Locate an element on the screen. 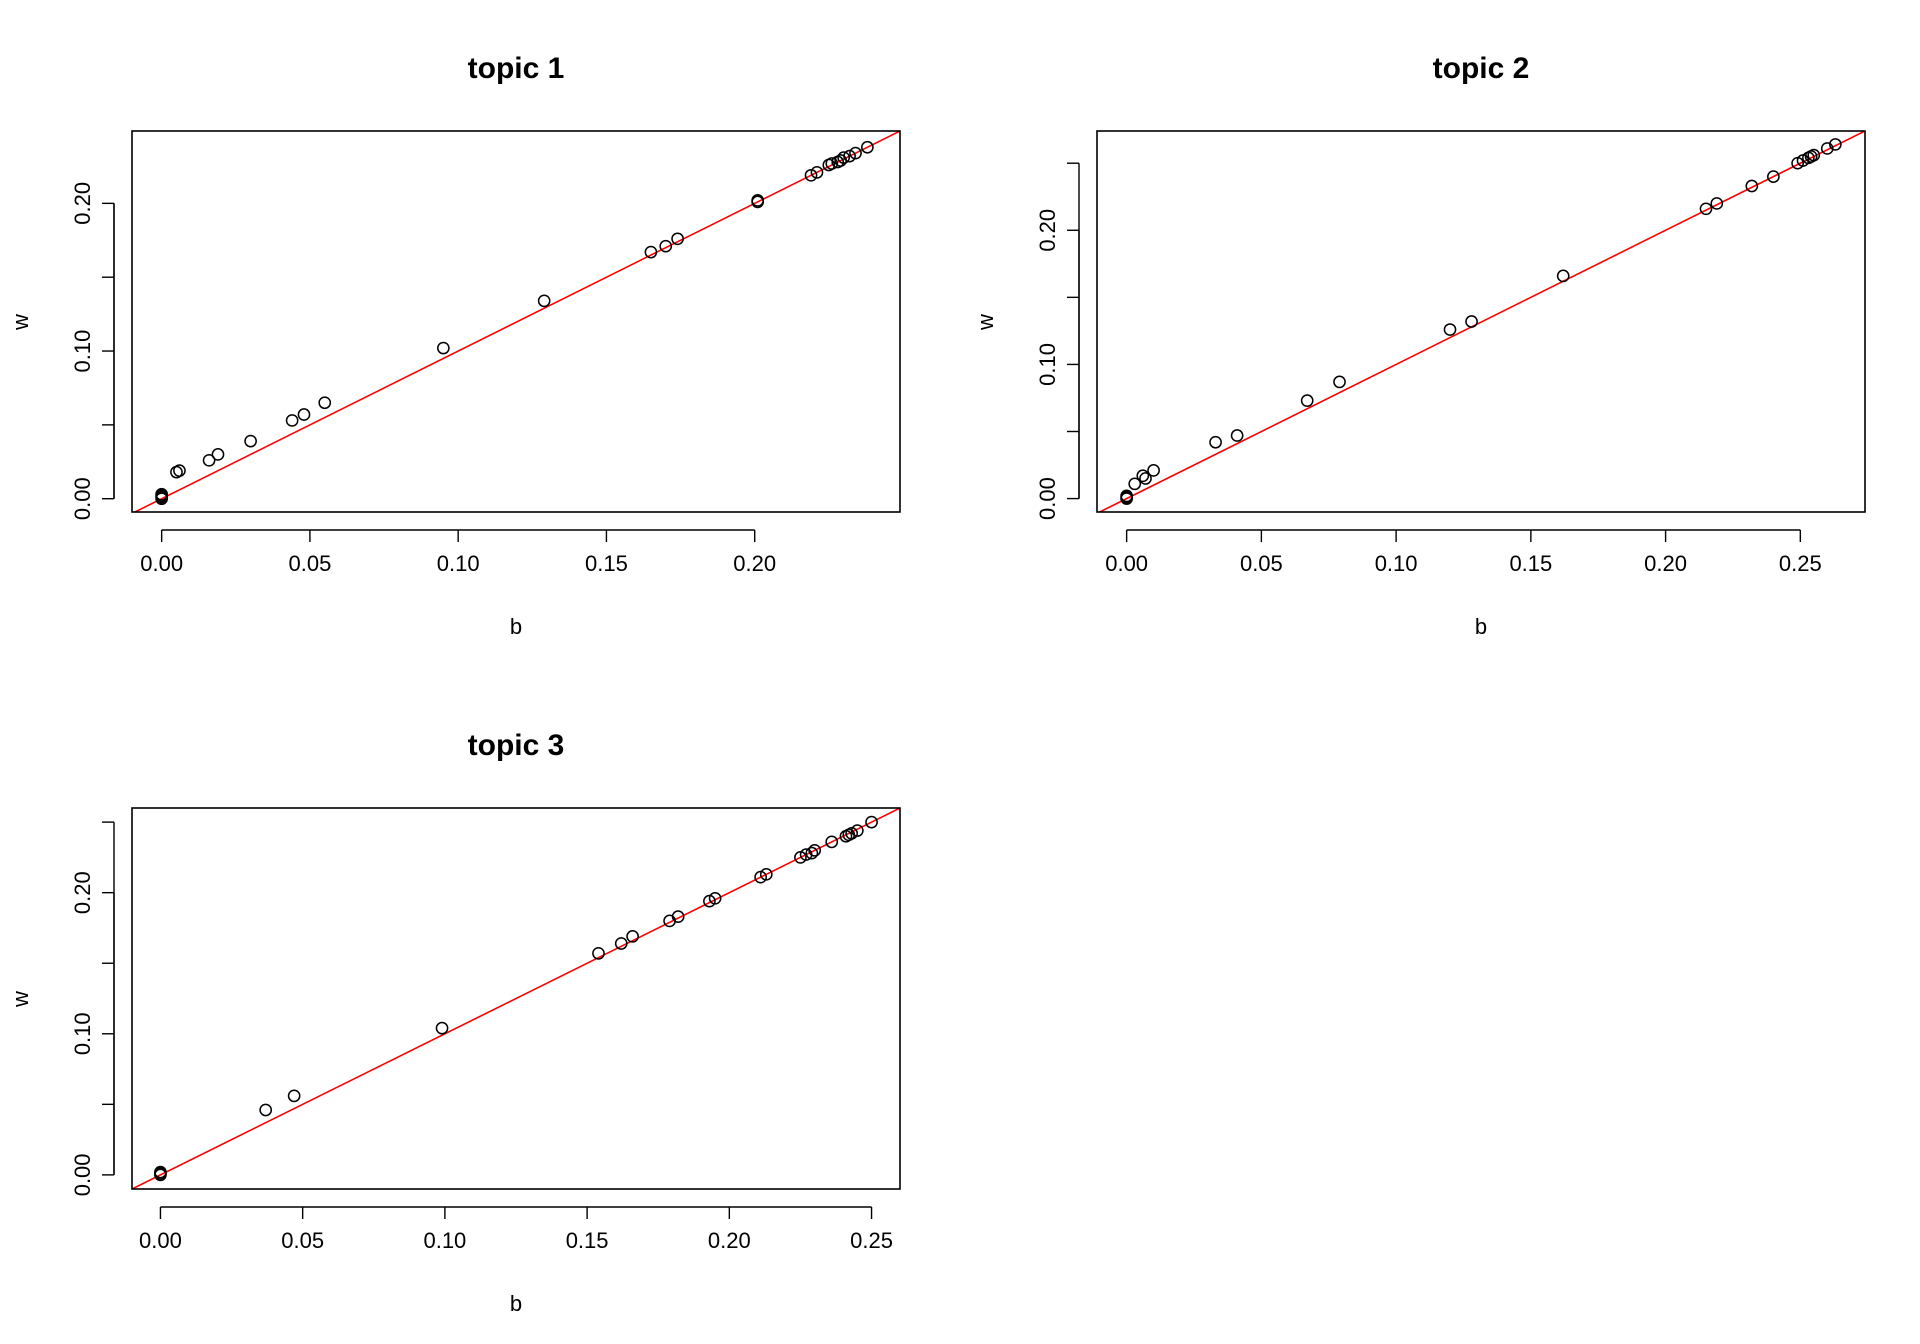 The image size is (1920, 1344). panel-title: topic 2 is located at coordinates (1481, 68).